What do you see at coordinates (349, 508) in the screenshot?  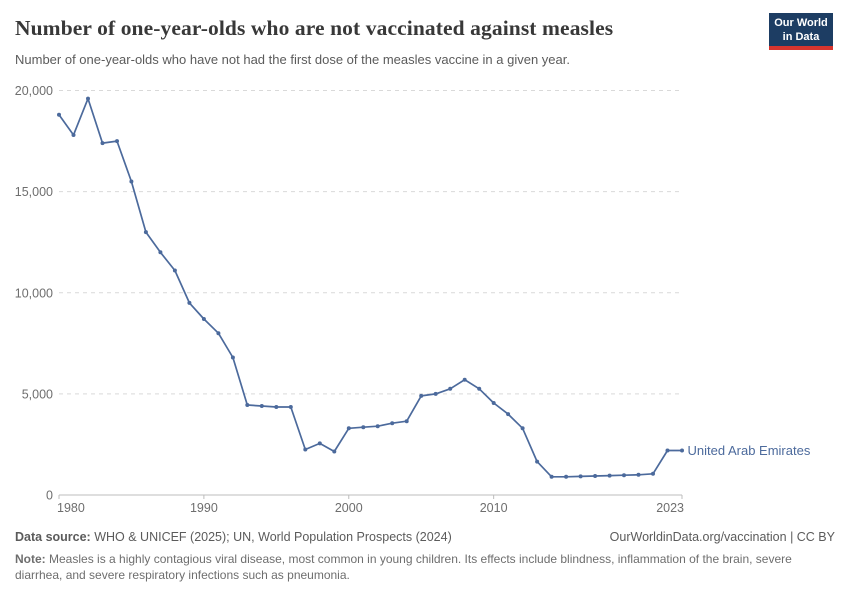 I see `x-axis-label-2000: 2000` at bounding box center [349, 508].